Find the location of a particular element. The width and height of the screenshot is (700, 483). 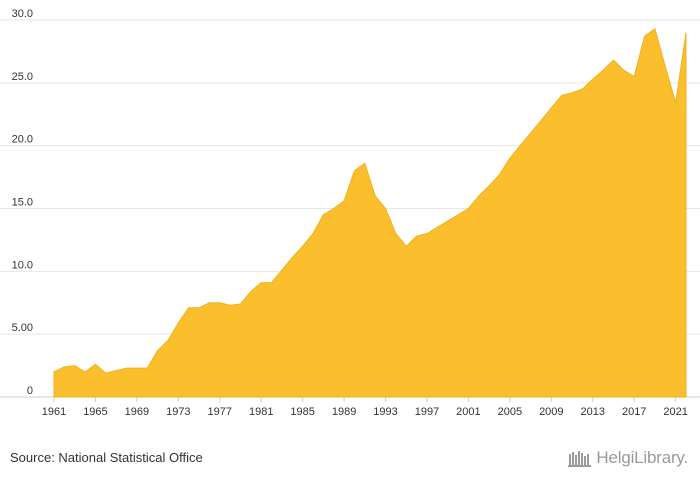

x-tick-label: 1977 is located at coordinates (220, 412).